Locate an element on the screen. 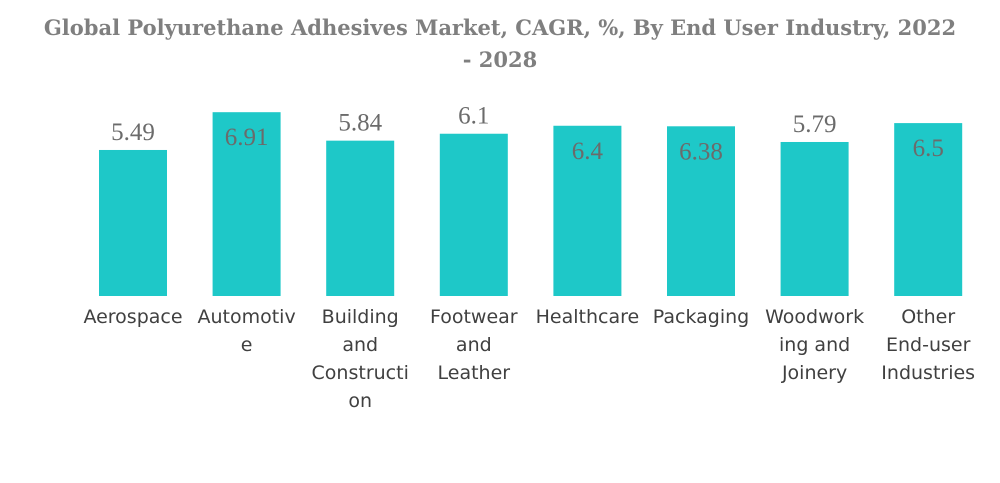 This screenshot has height=483, width=1000. data-label-5: 6.4 is located at coordinates (588, 151).